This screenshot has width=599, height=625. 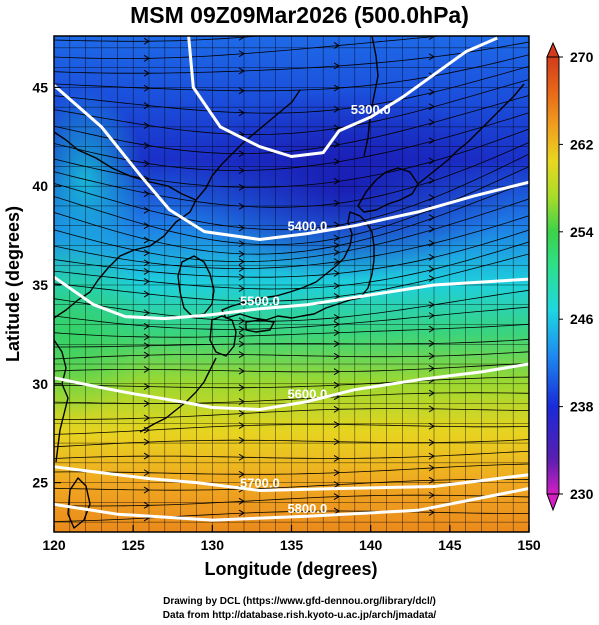 I want to click on x-tick-label: 150, so click(x=529, y=545).